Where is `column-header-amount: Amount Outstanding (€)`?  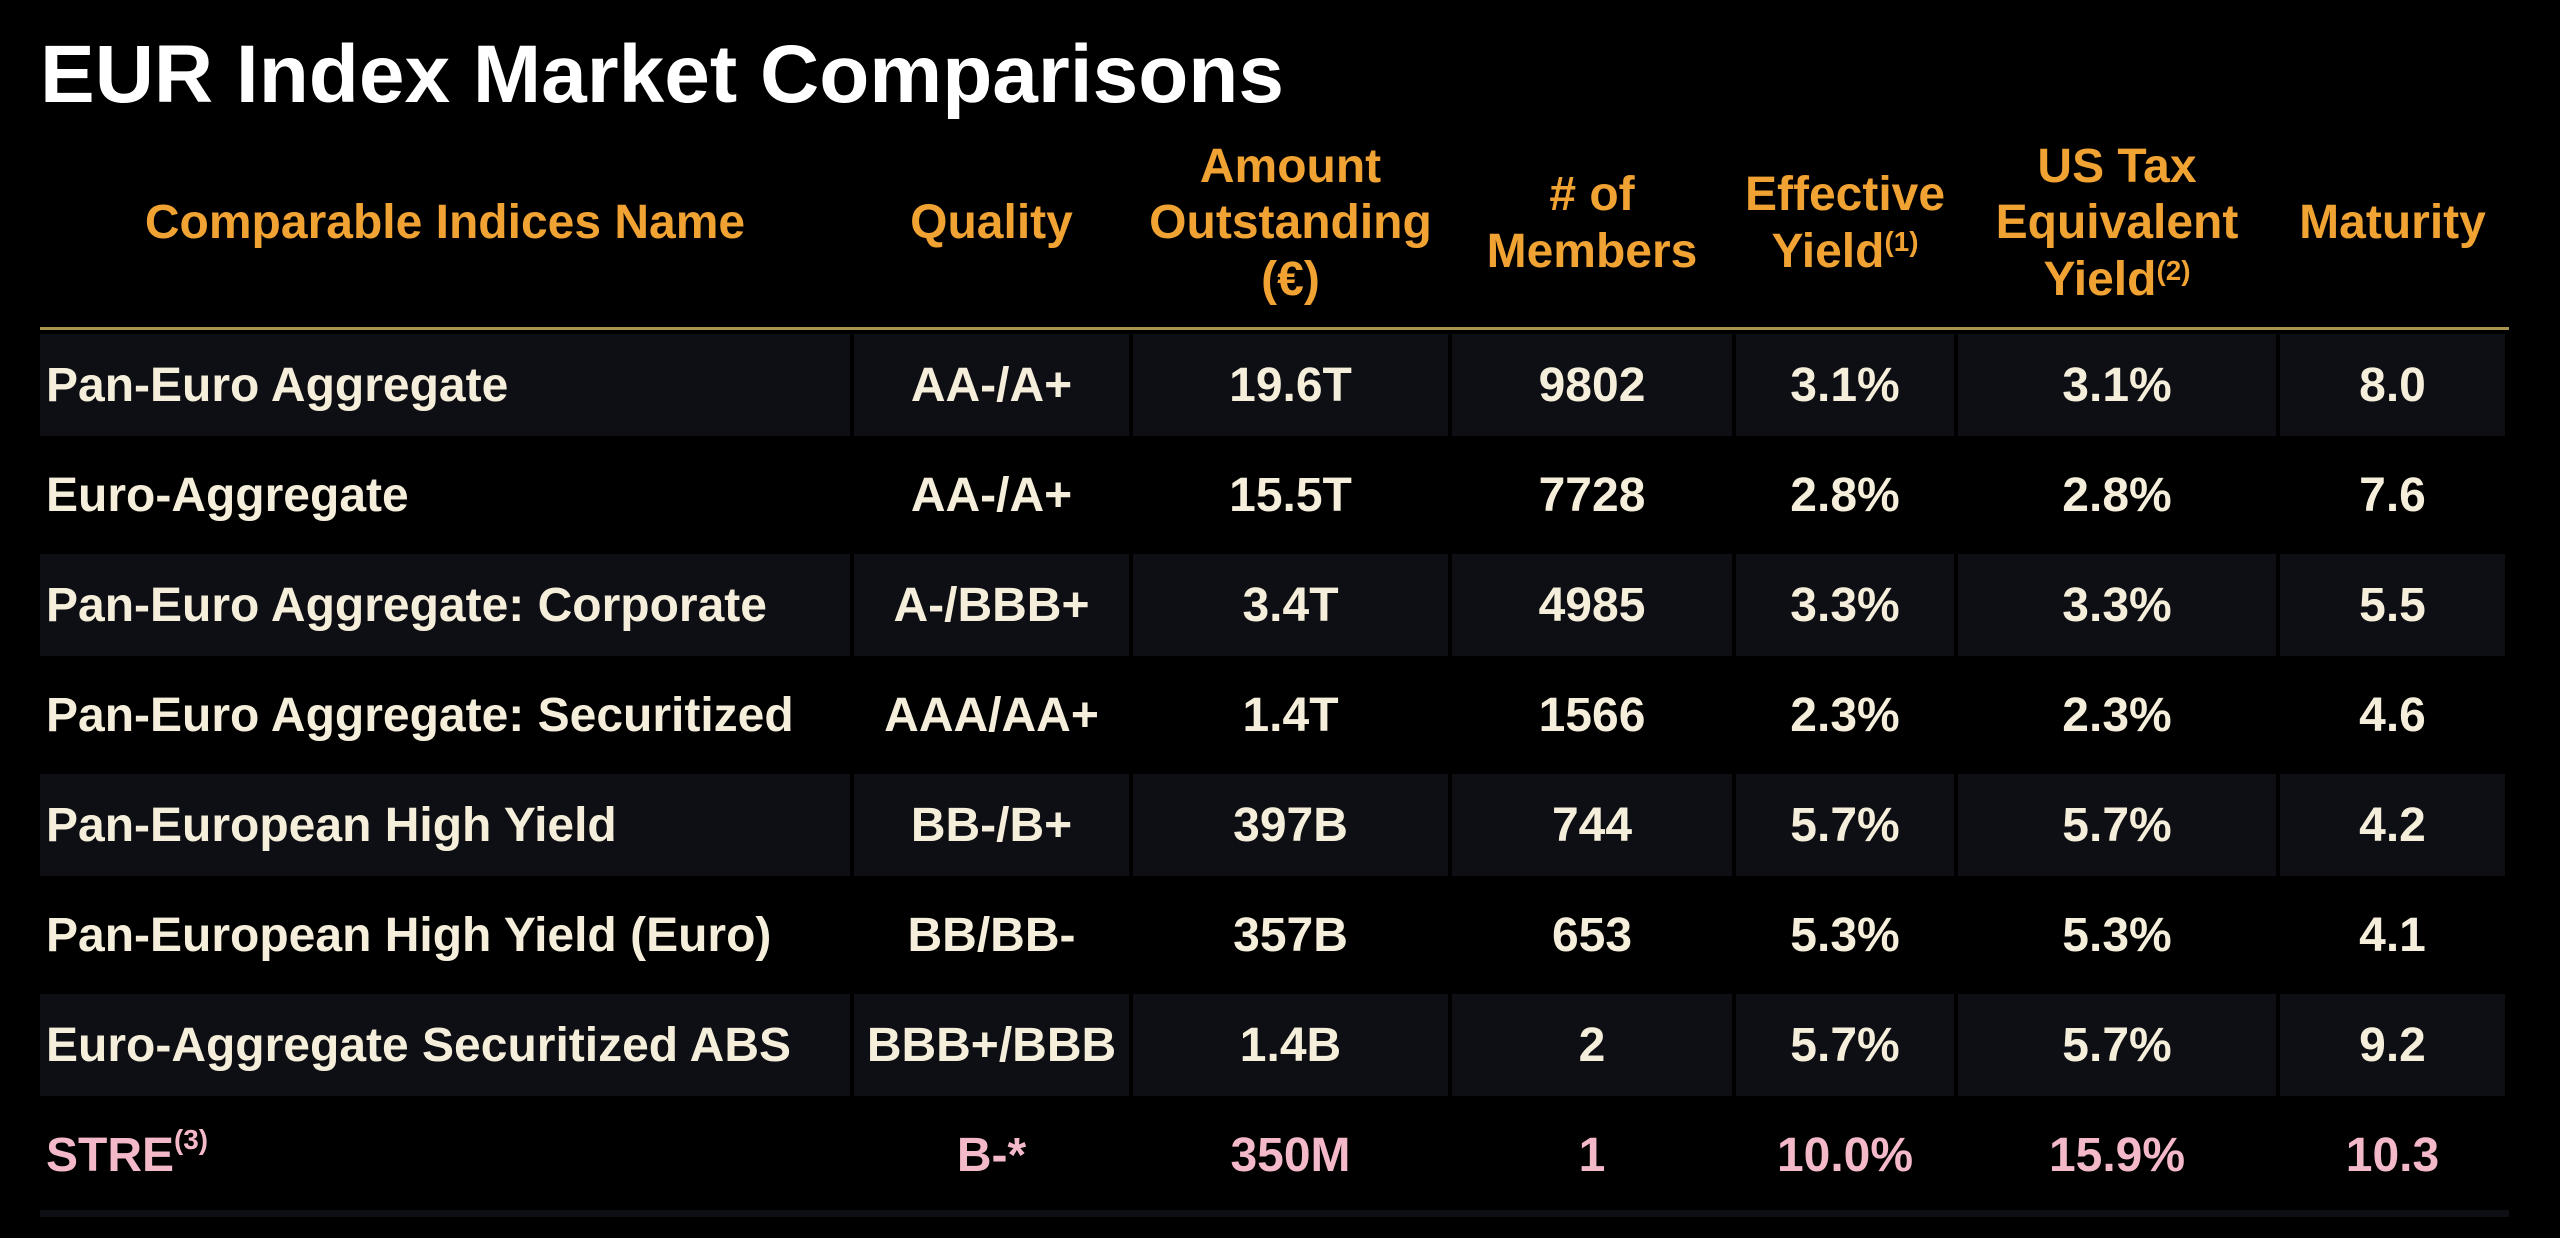 column-header-amount: Amount Outstanding (€) is located at coordinates (1290, 224).